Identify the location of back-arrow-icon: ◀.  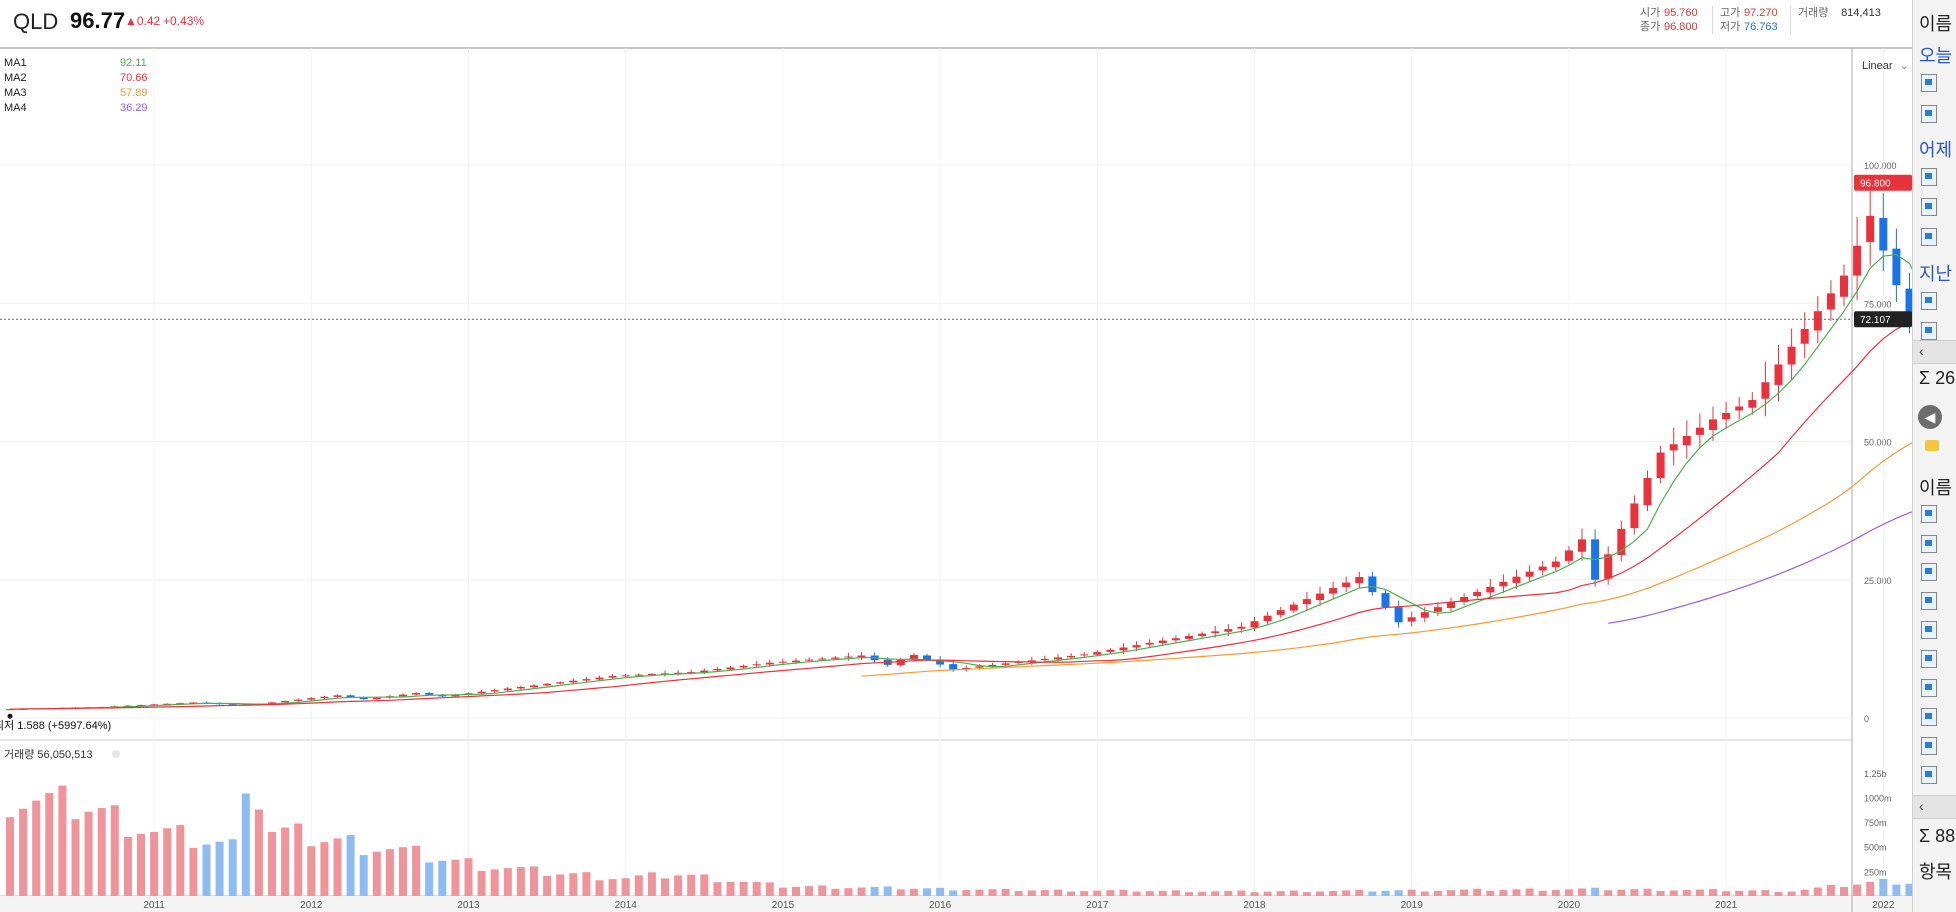
(1930, 417).